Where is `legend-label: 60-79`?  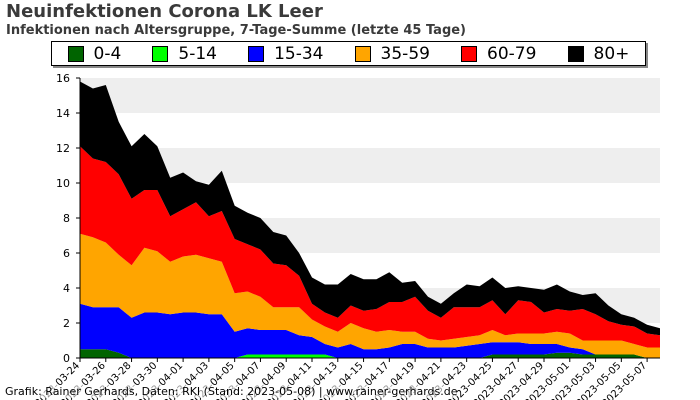 legend-label: 60-79 is located at coordinates (512, 53).